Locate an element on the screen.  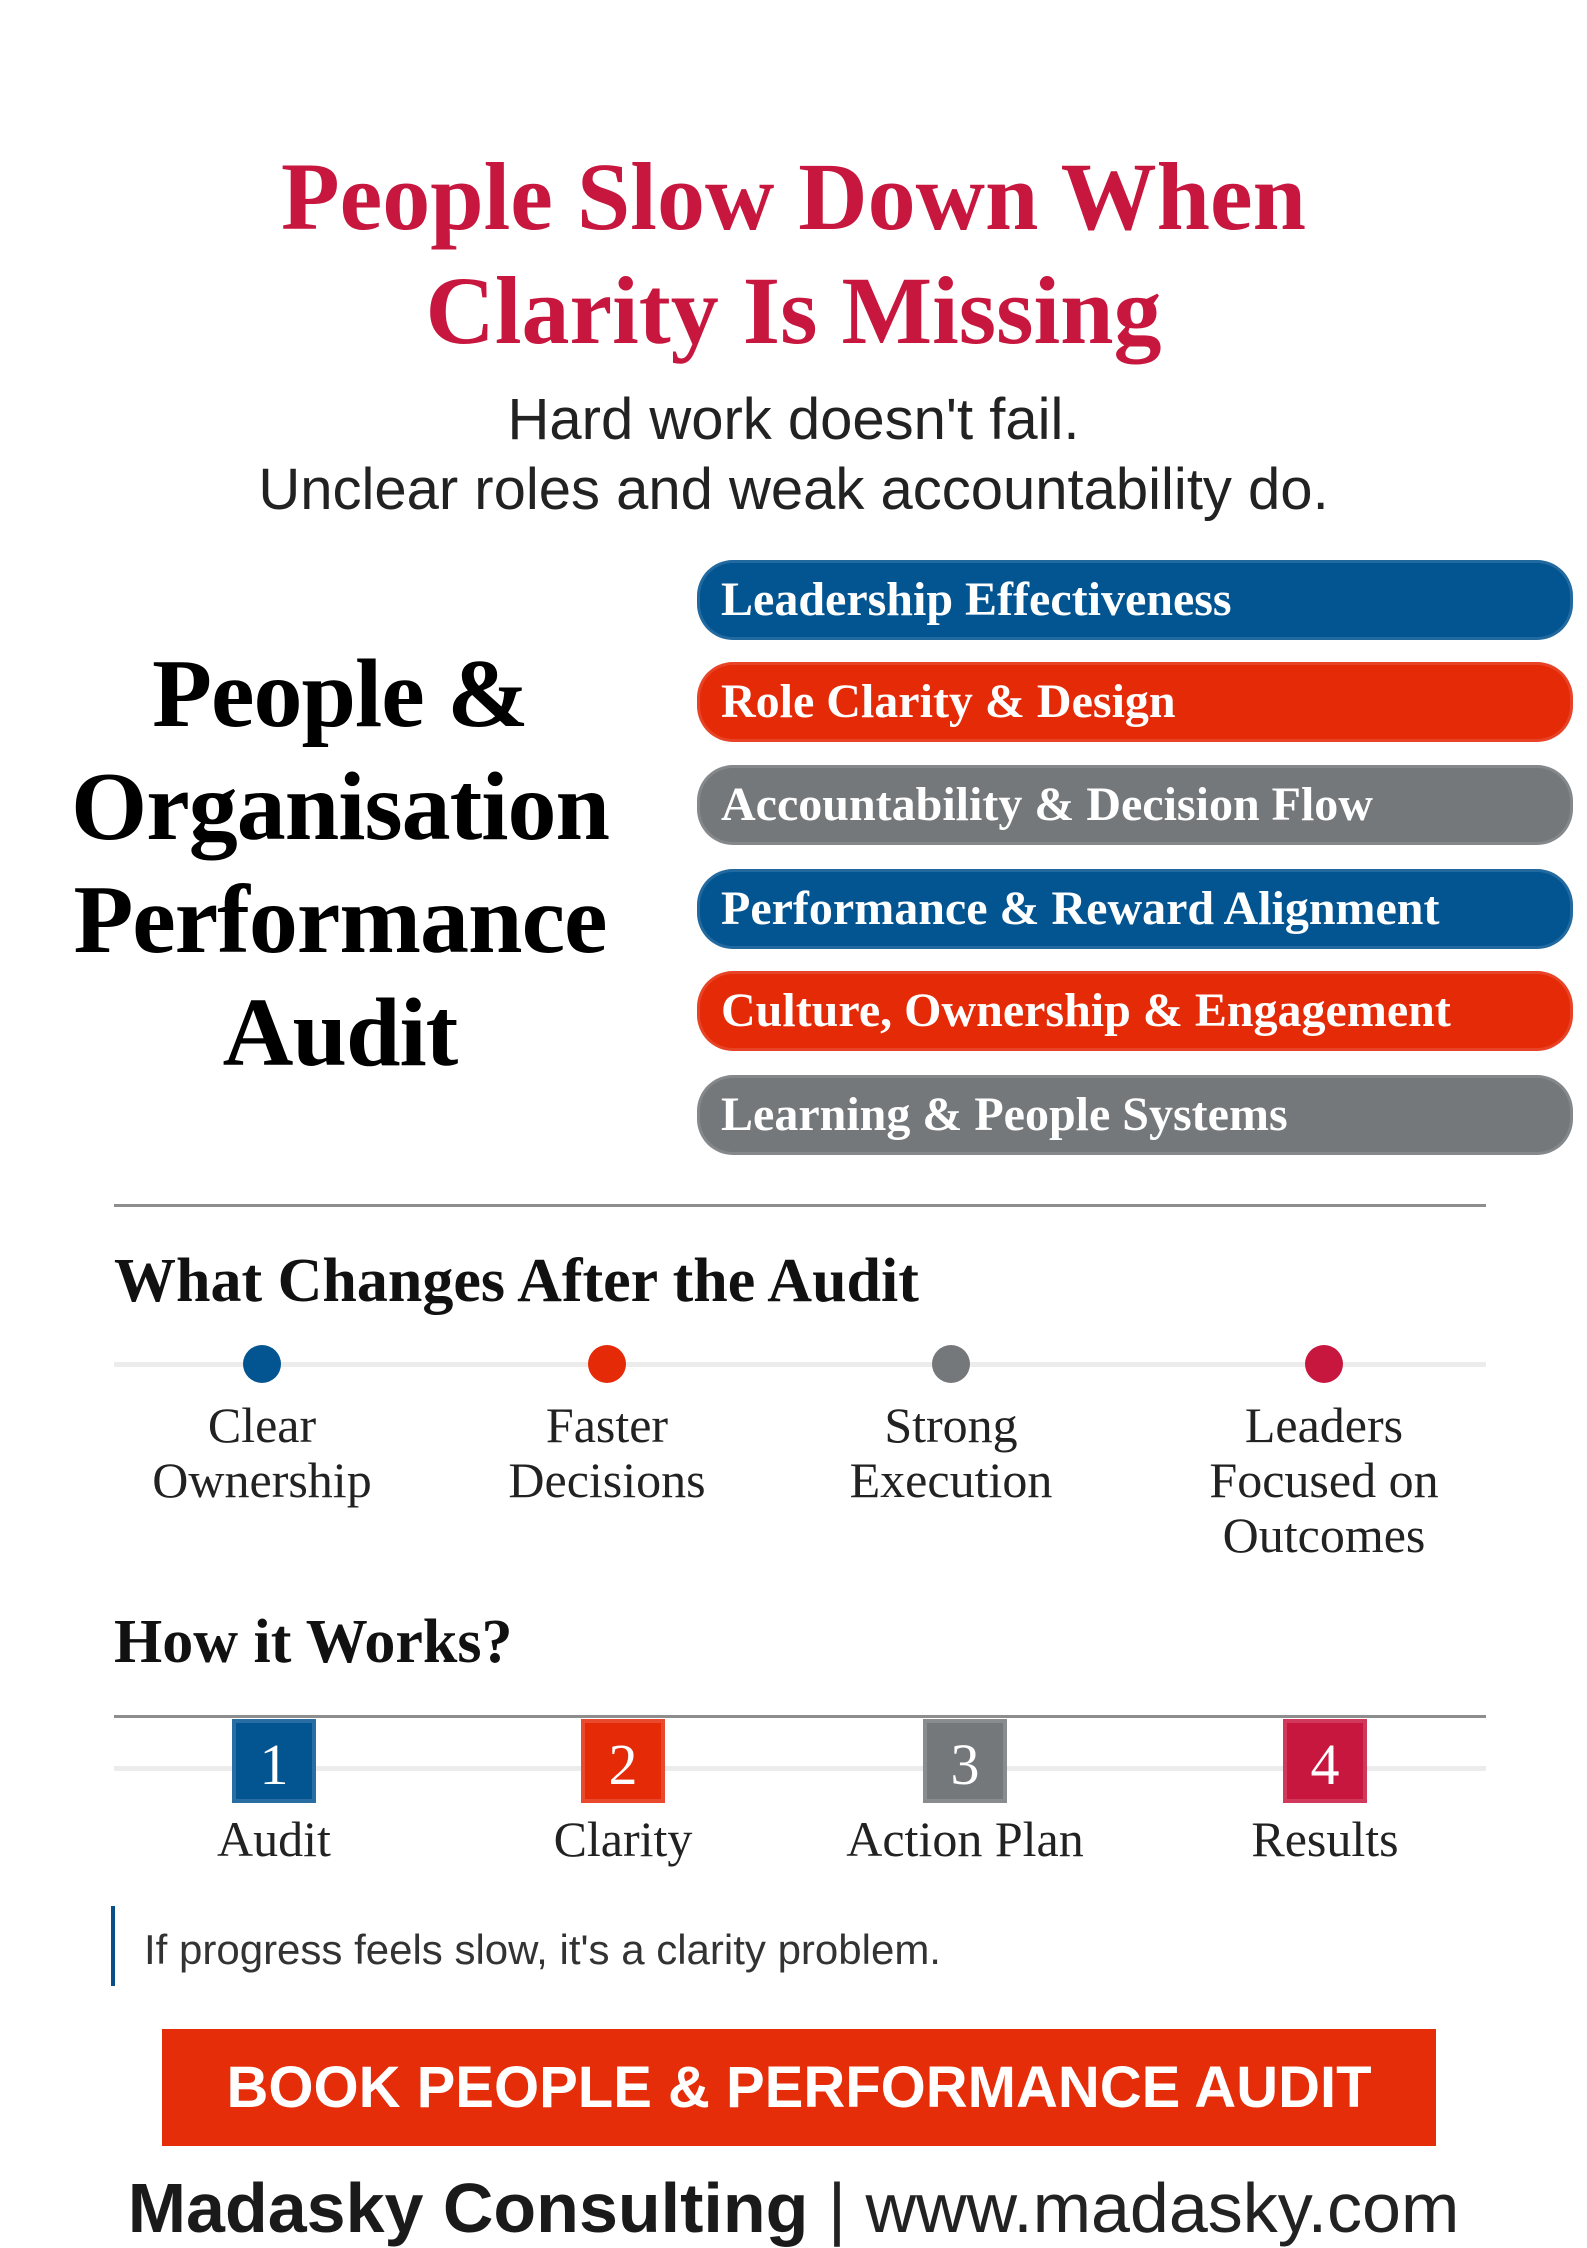
change-label: Clear Ownership is located at coordinates (262, 1453).